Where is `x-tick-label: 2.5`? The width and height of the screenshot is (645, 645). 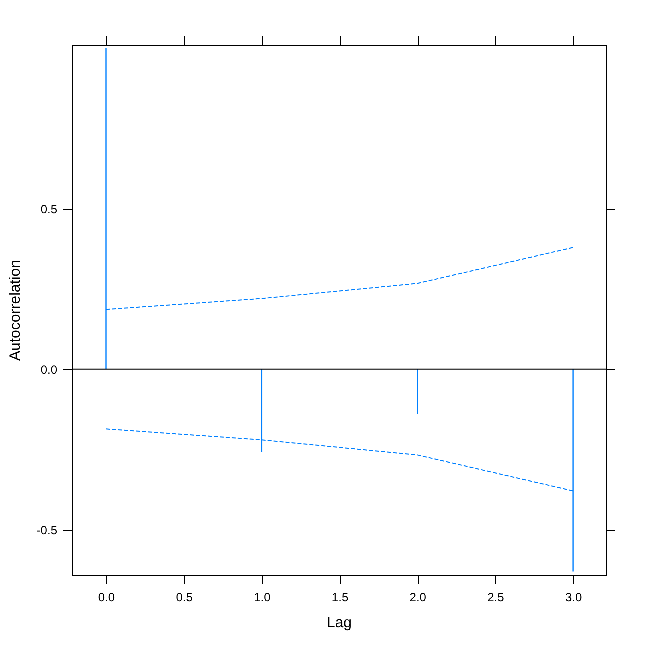 x-tick-label: 2.5 is located at coordinates (496, 597).